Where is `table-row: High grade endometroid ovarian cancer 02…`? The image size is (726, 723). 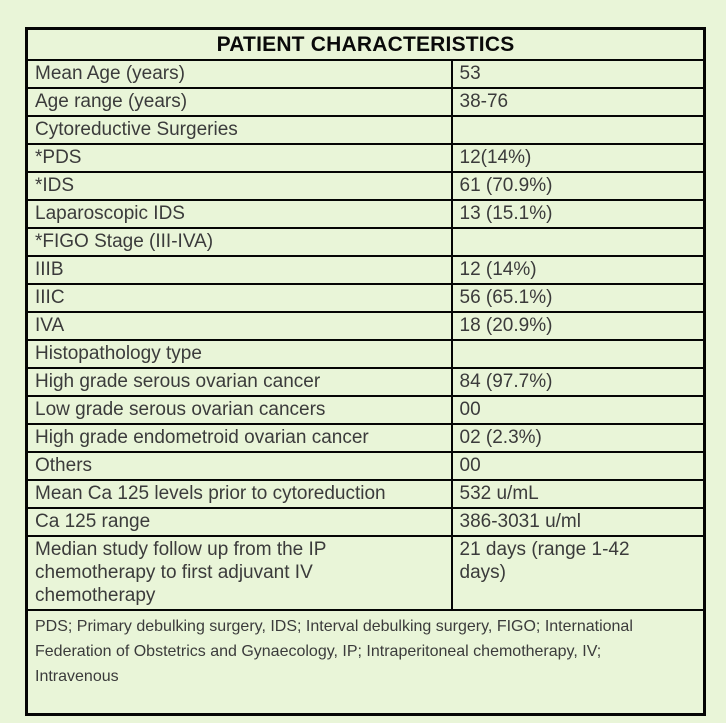
table-row: High grade endometroid ovarian cancer 02… is located at coordinates (365, 438).